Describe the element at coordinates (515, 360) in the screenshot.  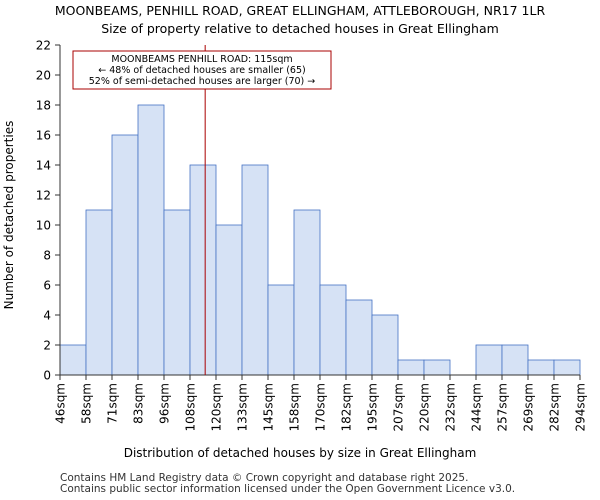
I see `bar-257sqm` at that location.